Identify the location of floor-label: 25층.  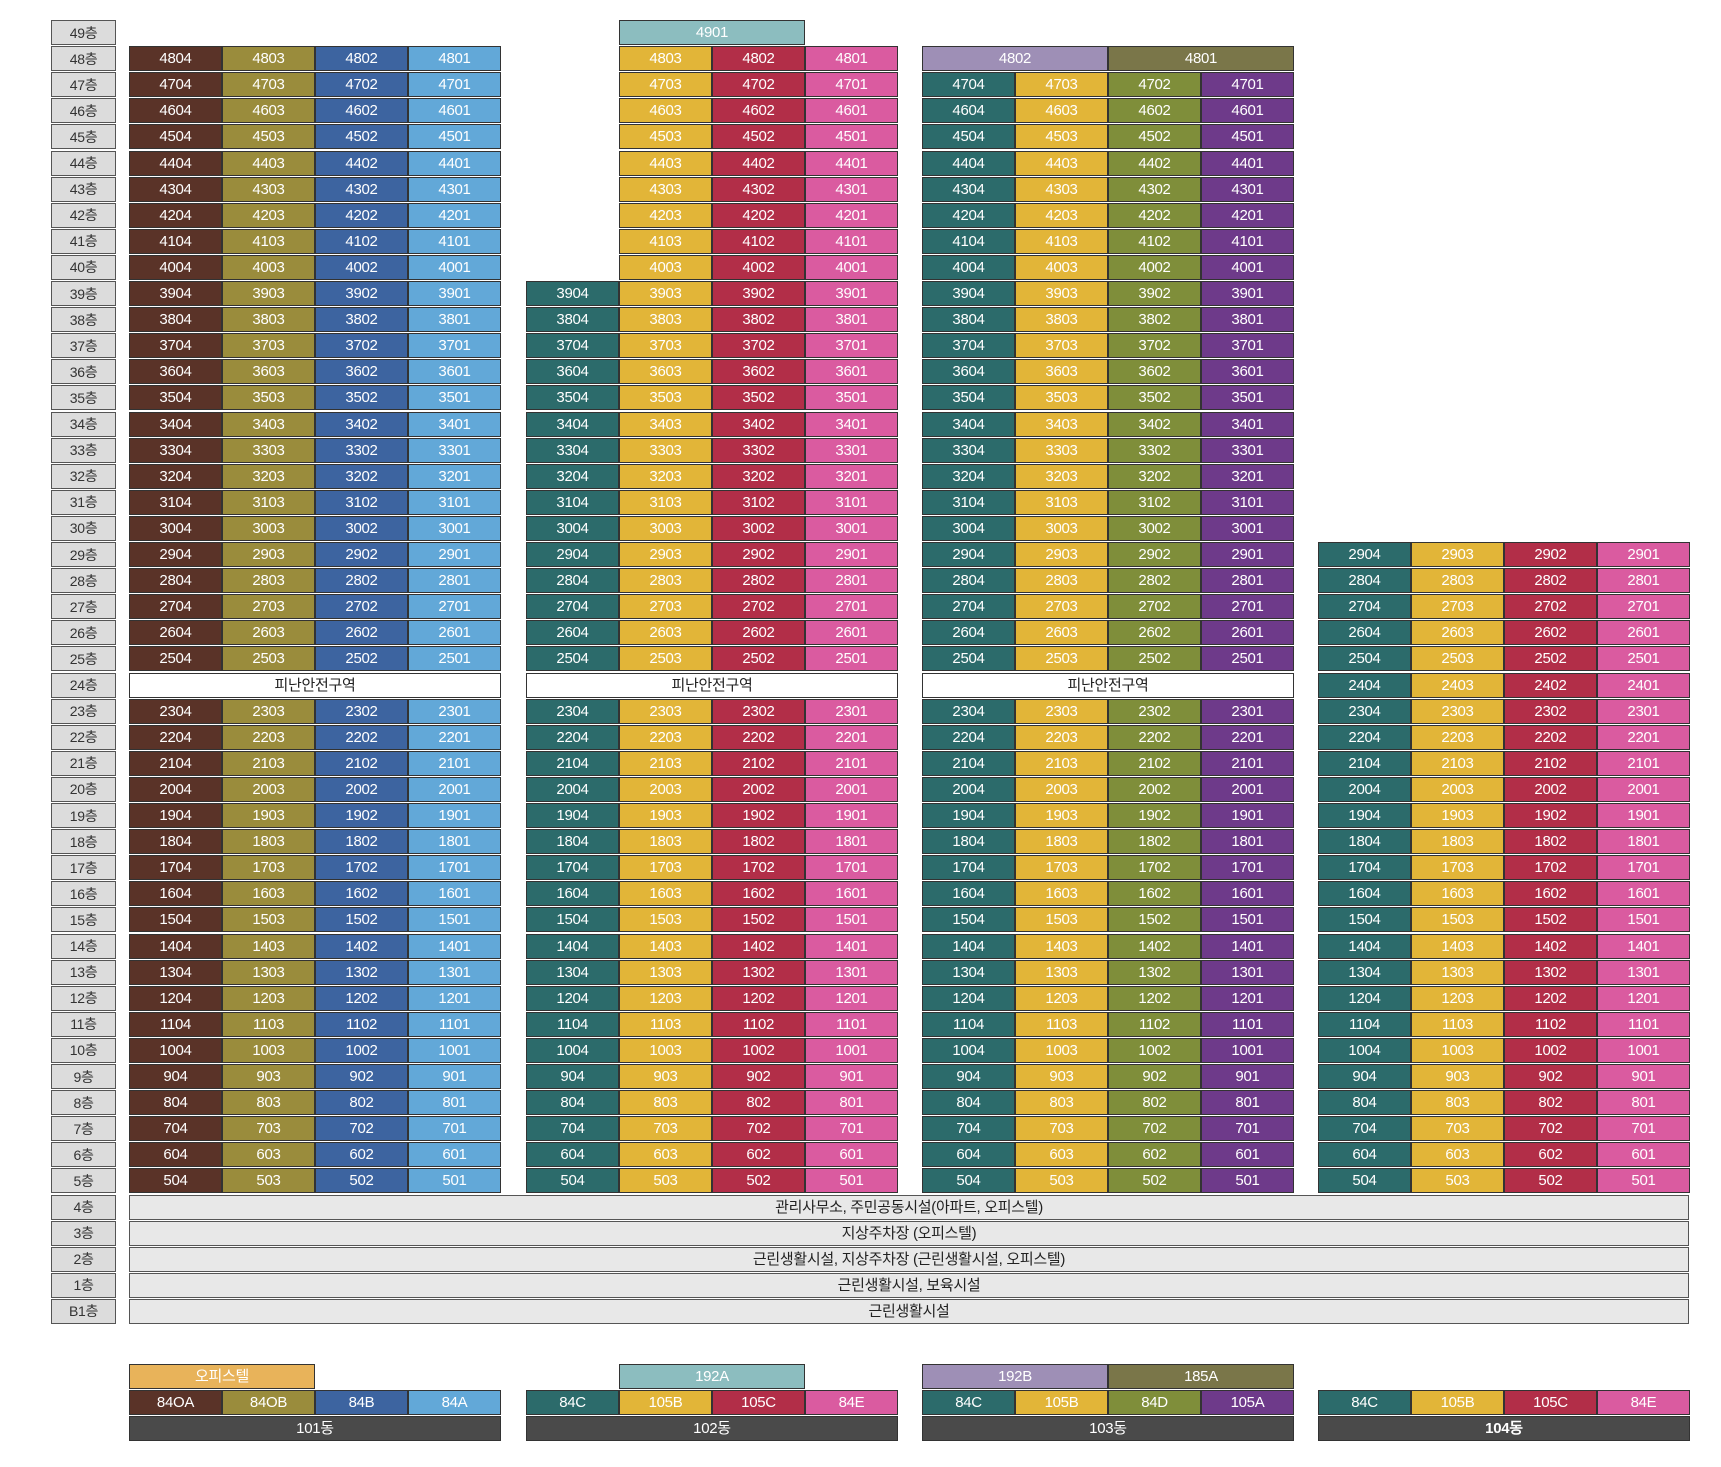
(83, 659).